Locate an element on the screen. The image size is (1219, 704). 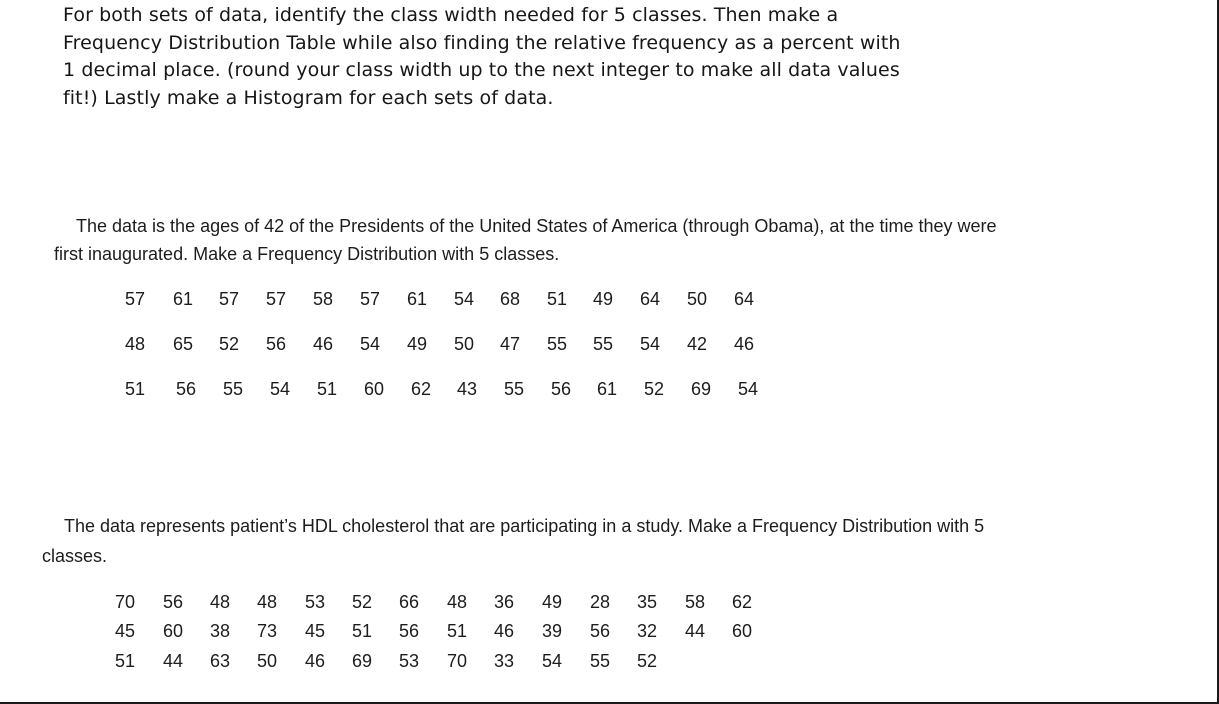
data-value: 35 is located at coordinates (647, 602).